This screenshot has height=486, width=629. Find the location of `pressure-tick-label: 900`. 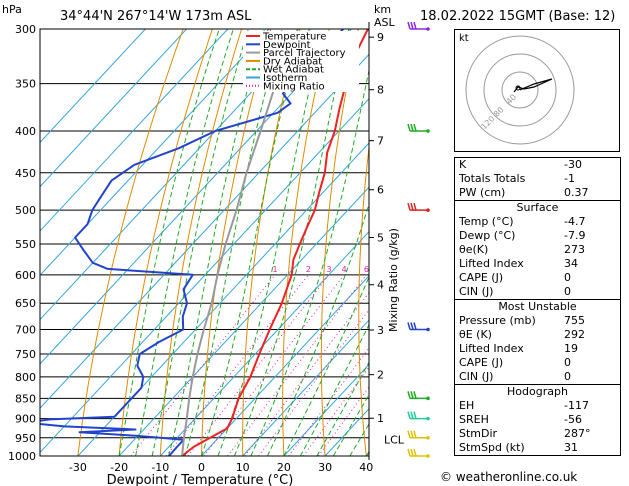

pressure-tick-label: 900 is located at coordinates (25, 419).